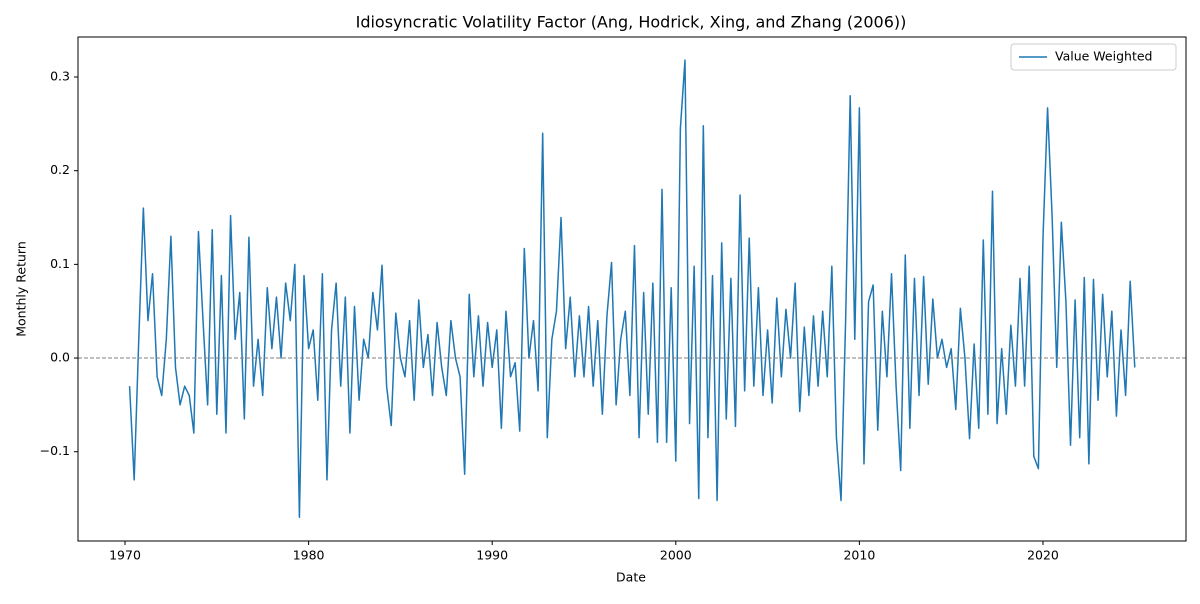 This screenshot has width=1200, height=604. What do you see at coordinates (60, 169) in the screenshot?
I see `y-tick-label: 0.2` at bounding box center [60, 169].